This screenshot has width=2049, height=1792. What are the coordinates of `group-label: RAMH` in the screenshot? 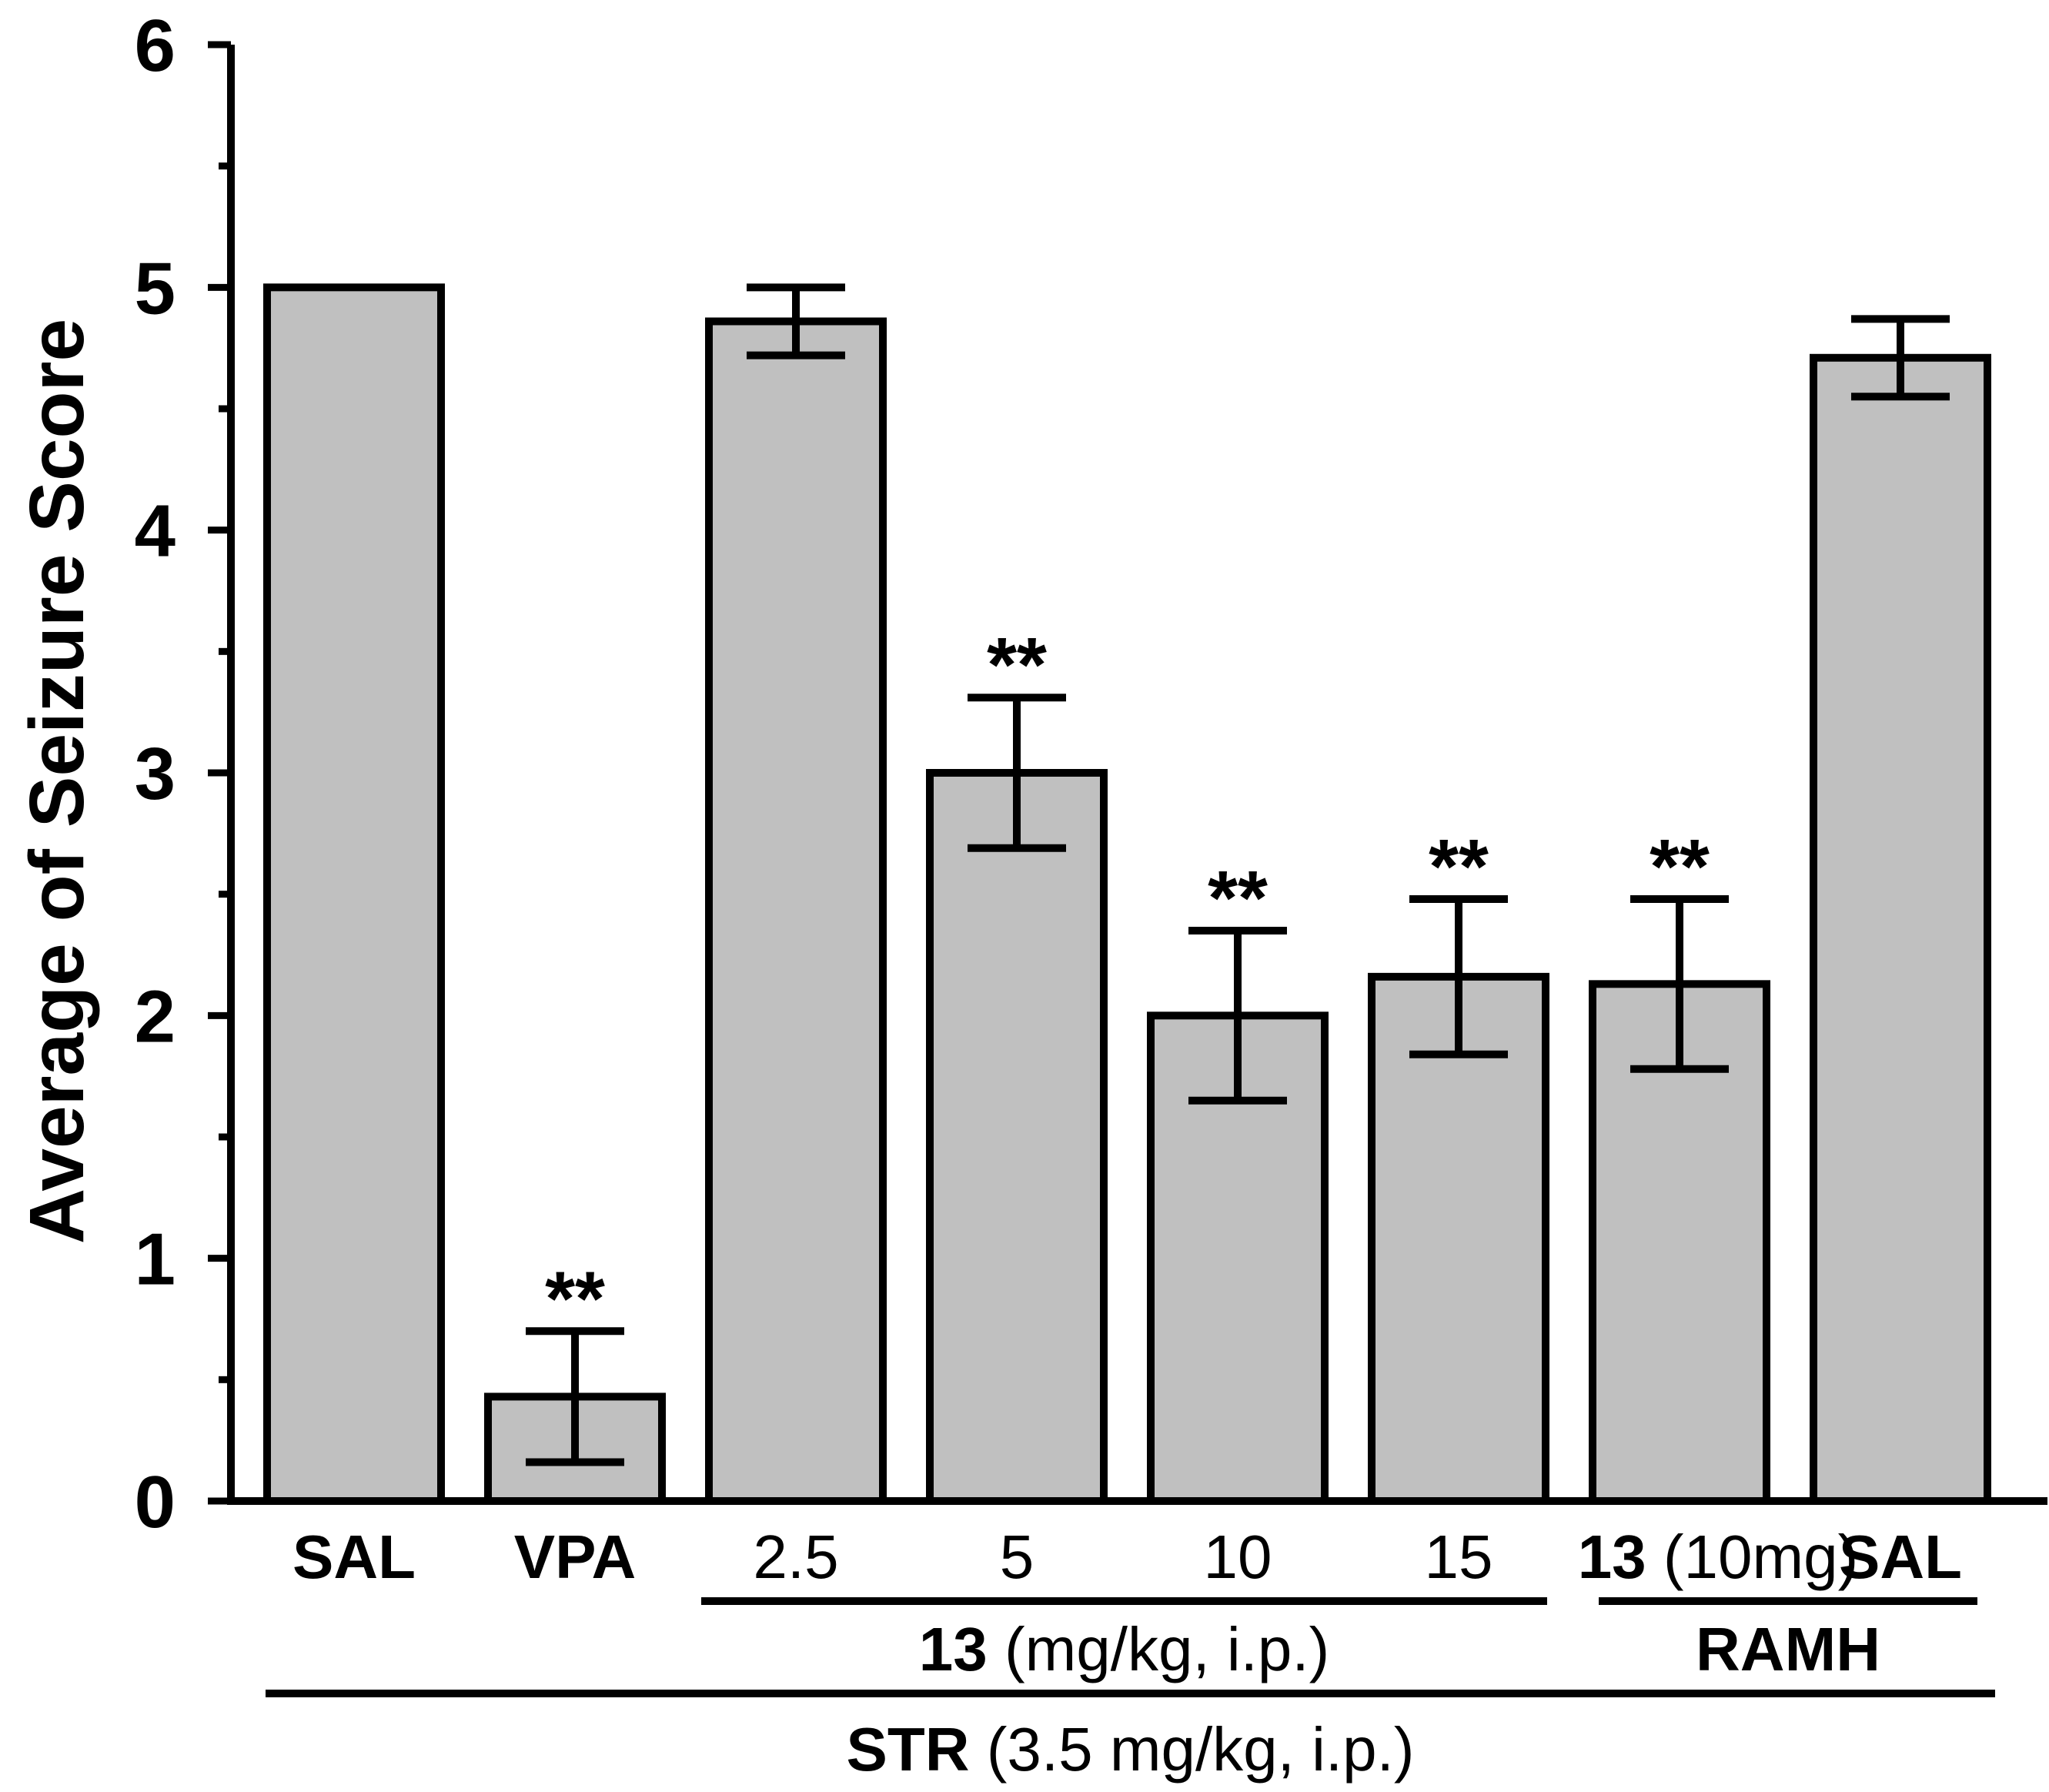 It's located at (1788, 1649).